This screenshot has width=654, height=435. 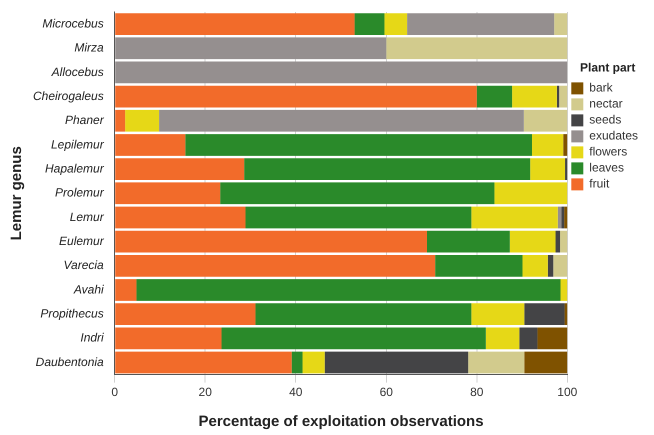 What do you see at coordinates (68, 95) in the screenshot?
I see `y-tick-label: Cheirogaleus` at bounding box center [68, 95].